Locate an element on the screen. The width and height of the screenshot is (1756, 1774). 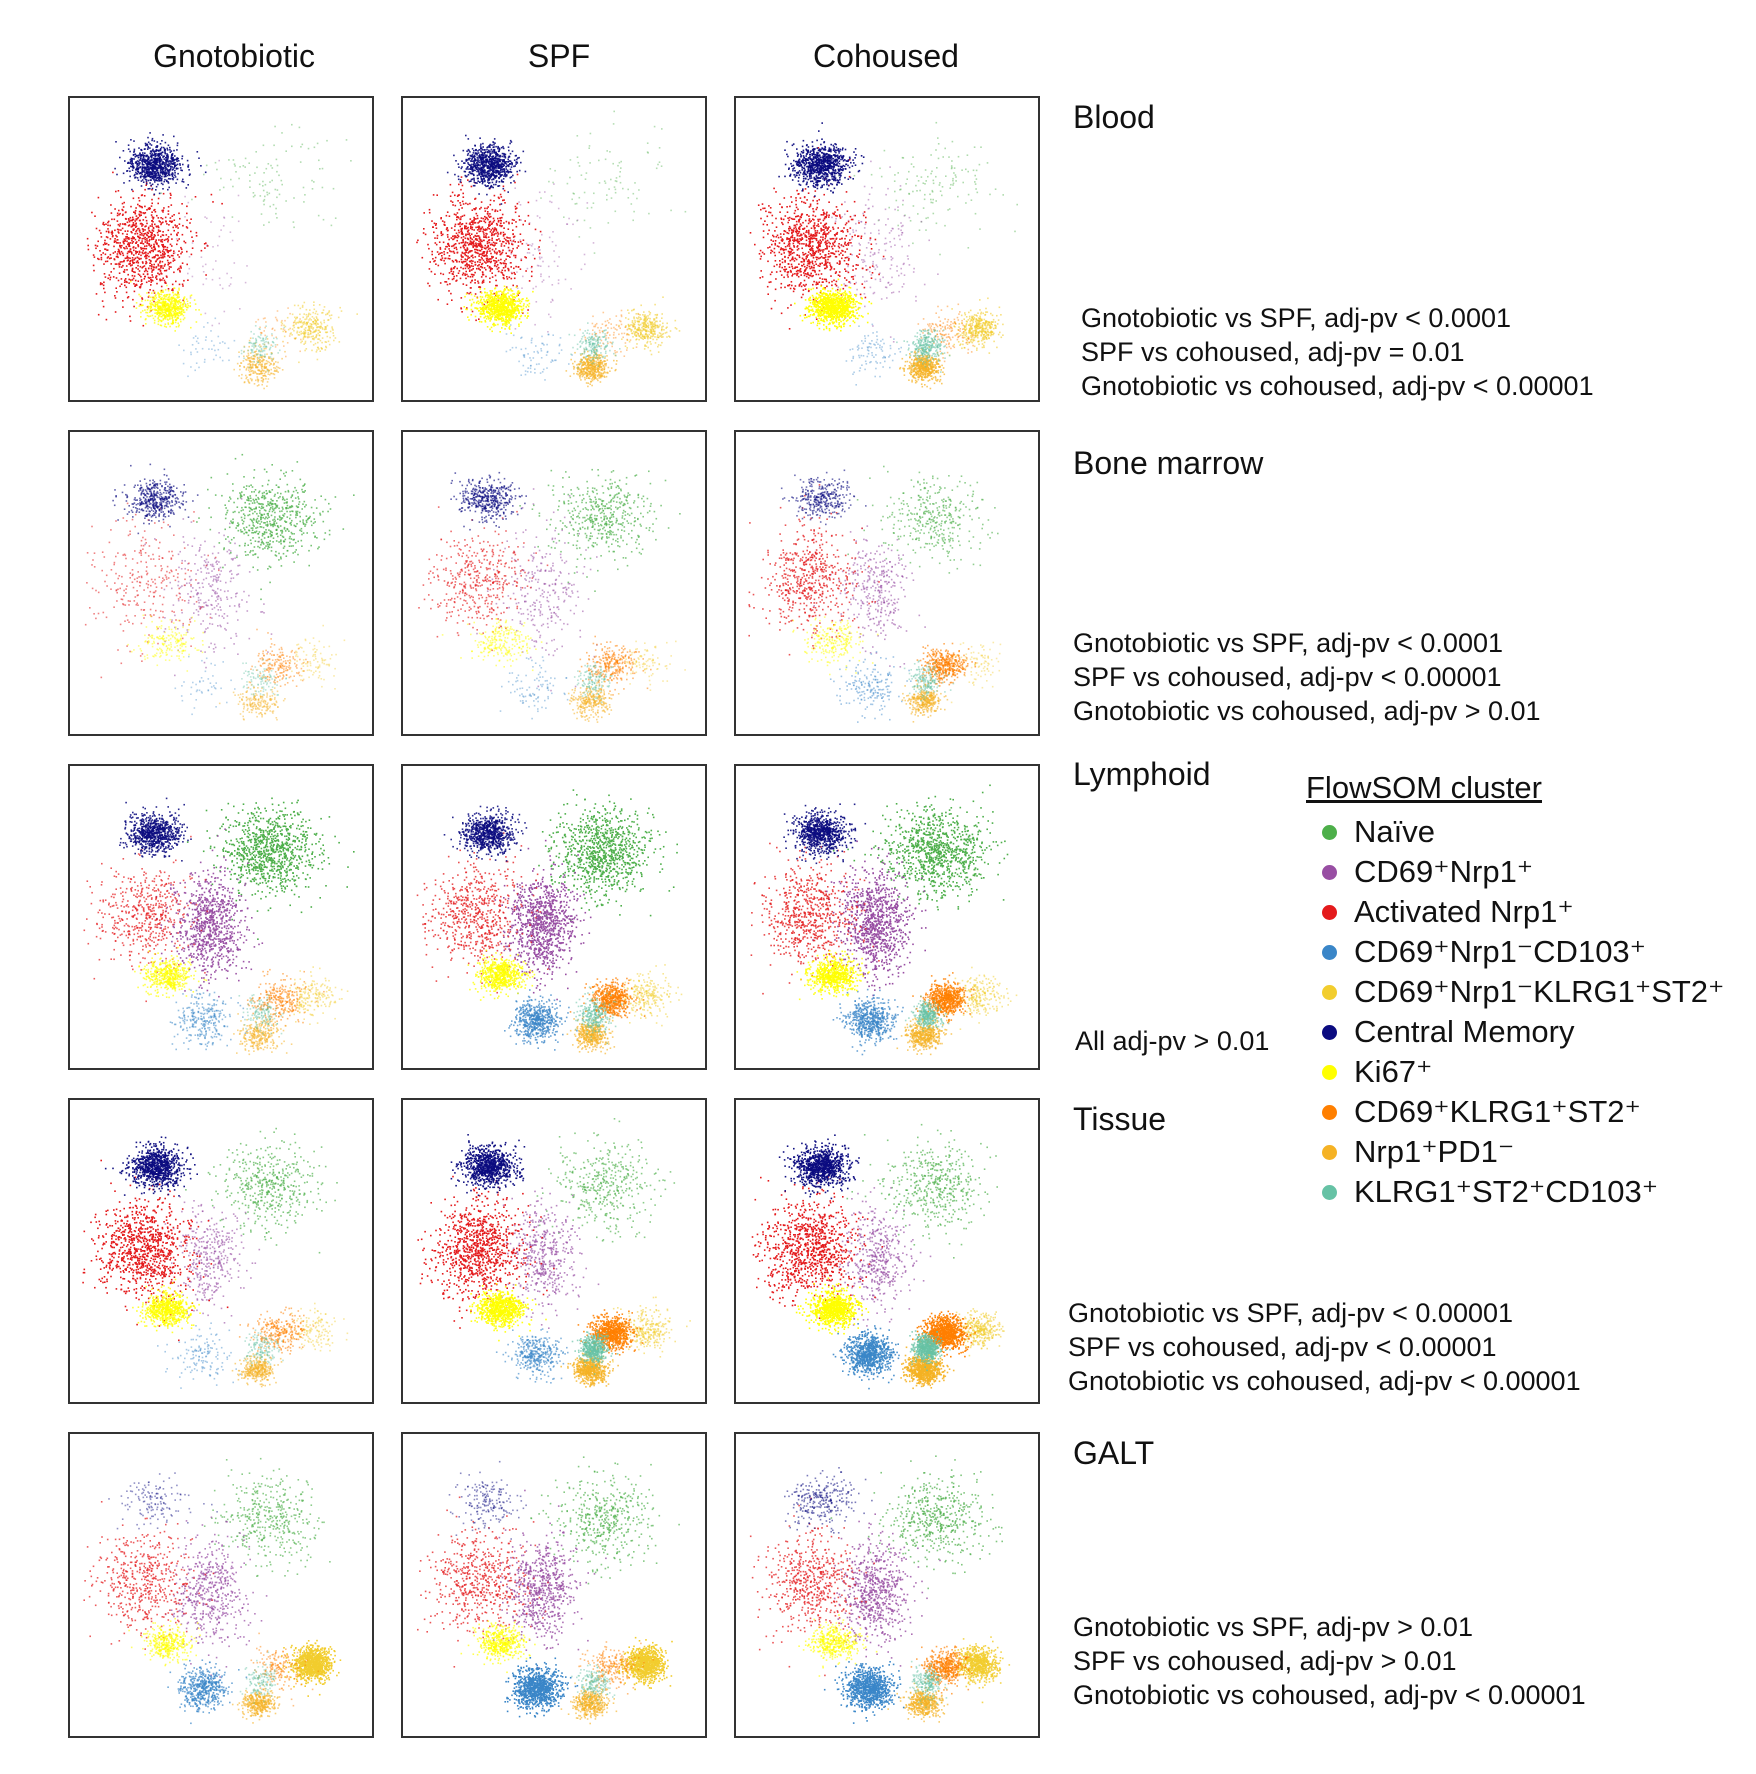
row-title-bone-marrow: Bone marrow is located at coordinates (1168, 463).